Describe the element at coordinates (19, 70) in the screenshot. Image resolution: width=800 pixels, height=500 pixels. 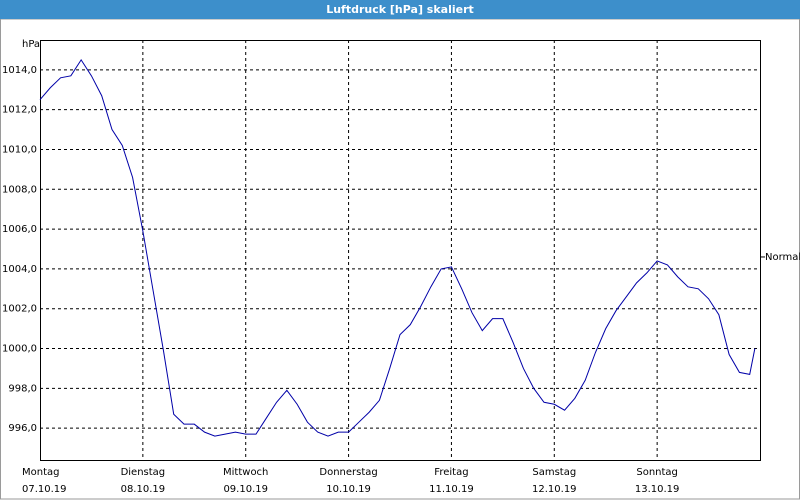
I see `y-tick-label: 1014,0` at that location.